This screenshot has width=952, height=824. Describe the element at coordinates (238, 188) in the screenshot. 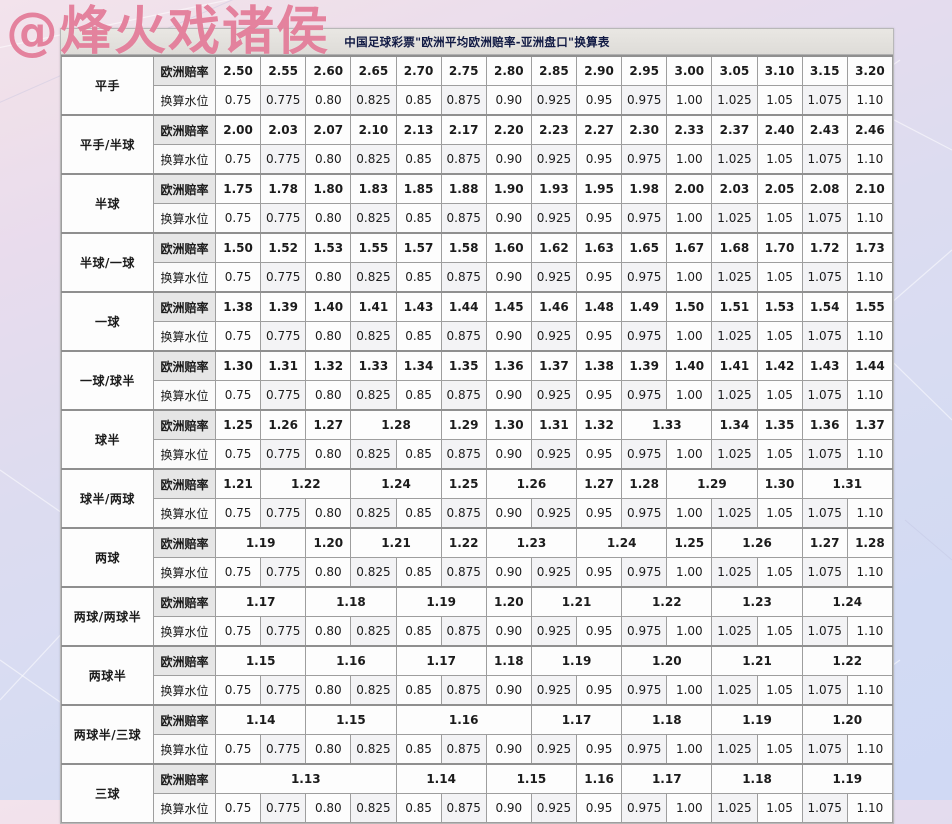

I see `odds-cell: 1.75` at that location.